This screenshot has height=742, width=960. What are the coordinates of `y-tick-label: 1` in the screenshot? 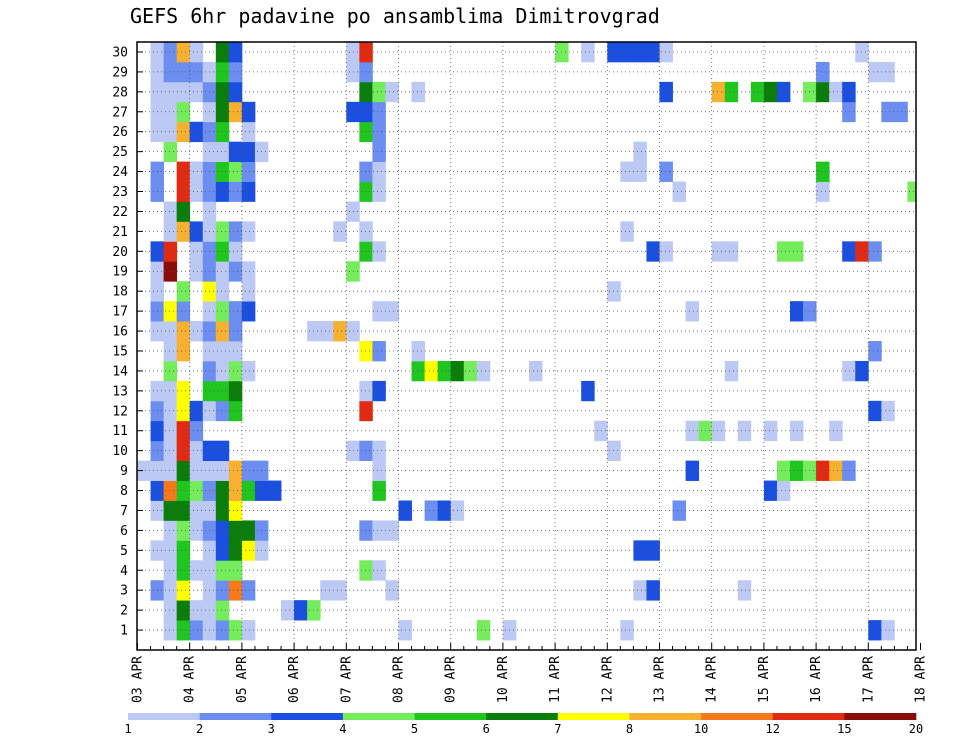 It's located at (124, 631).